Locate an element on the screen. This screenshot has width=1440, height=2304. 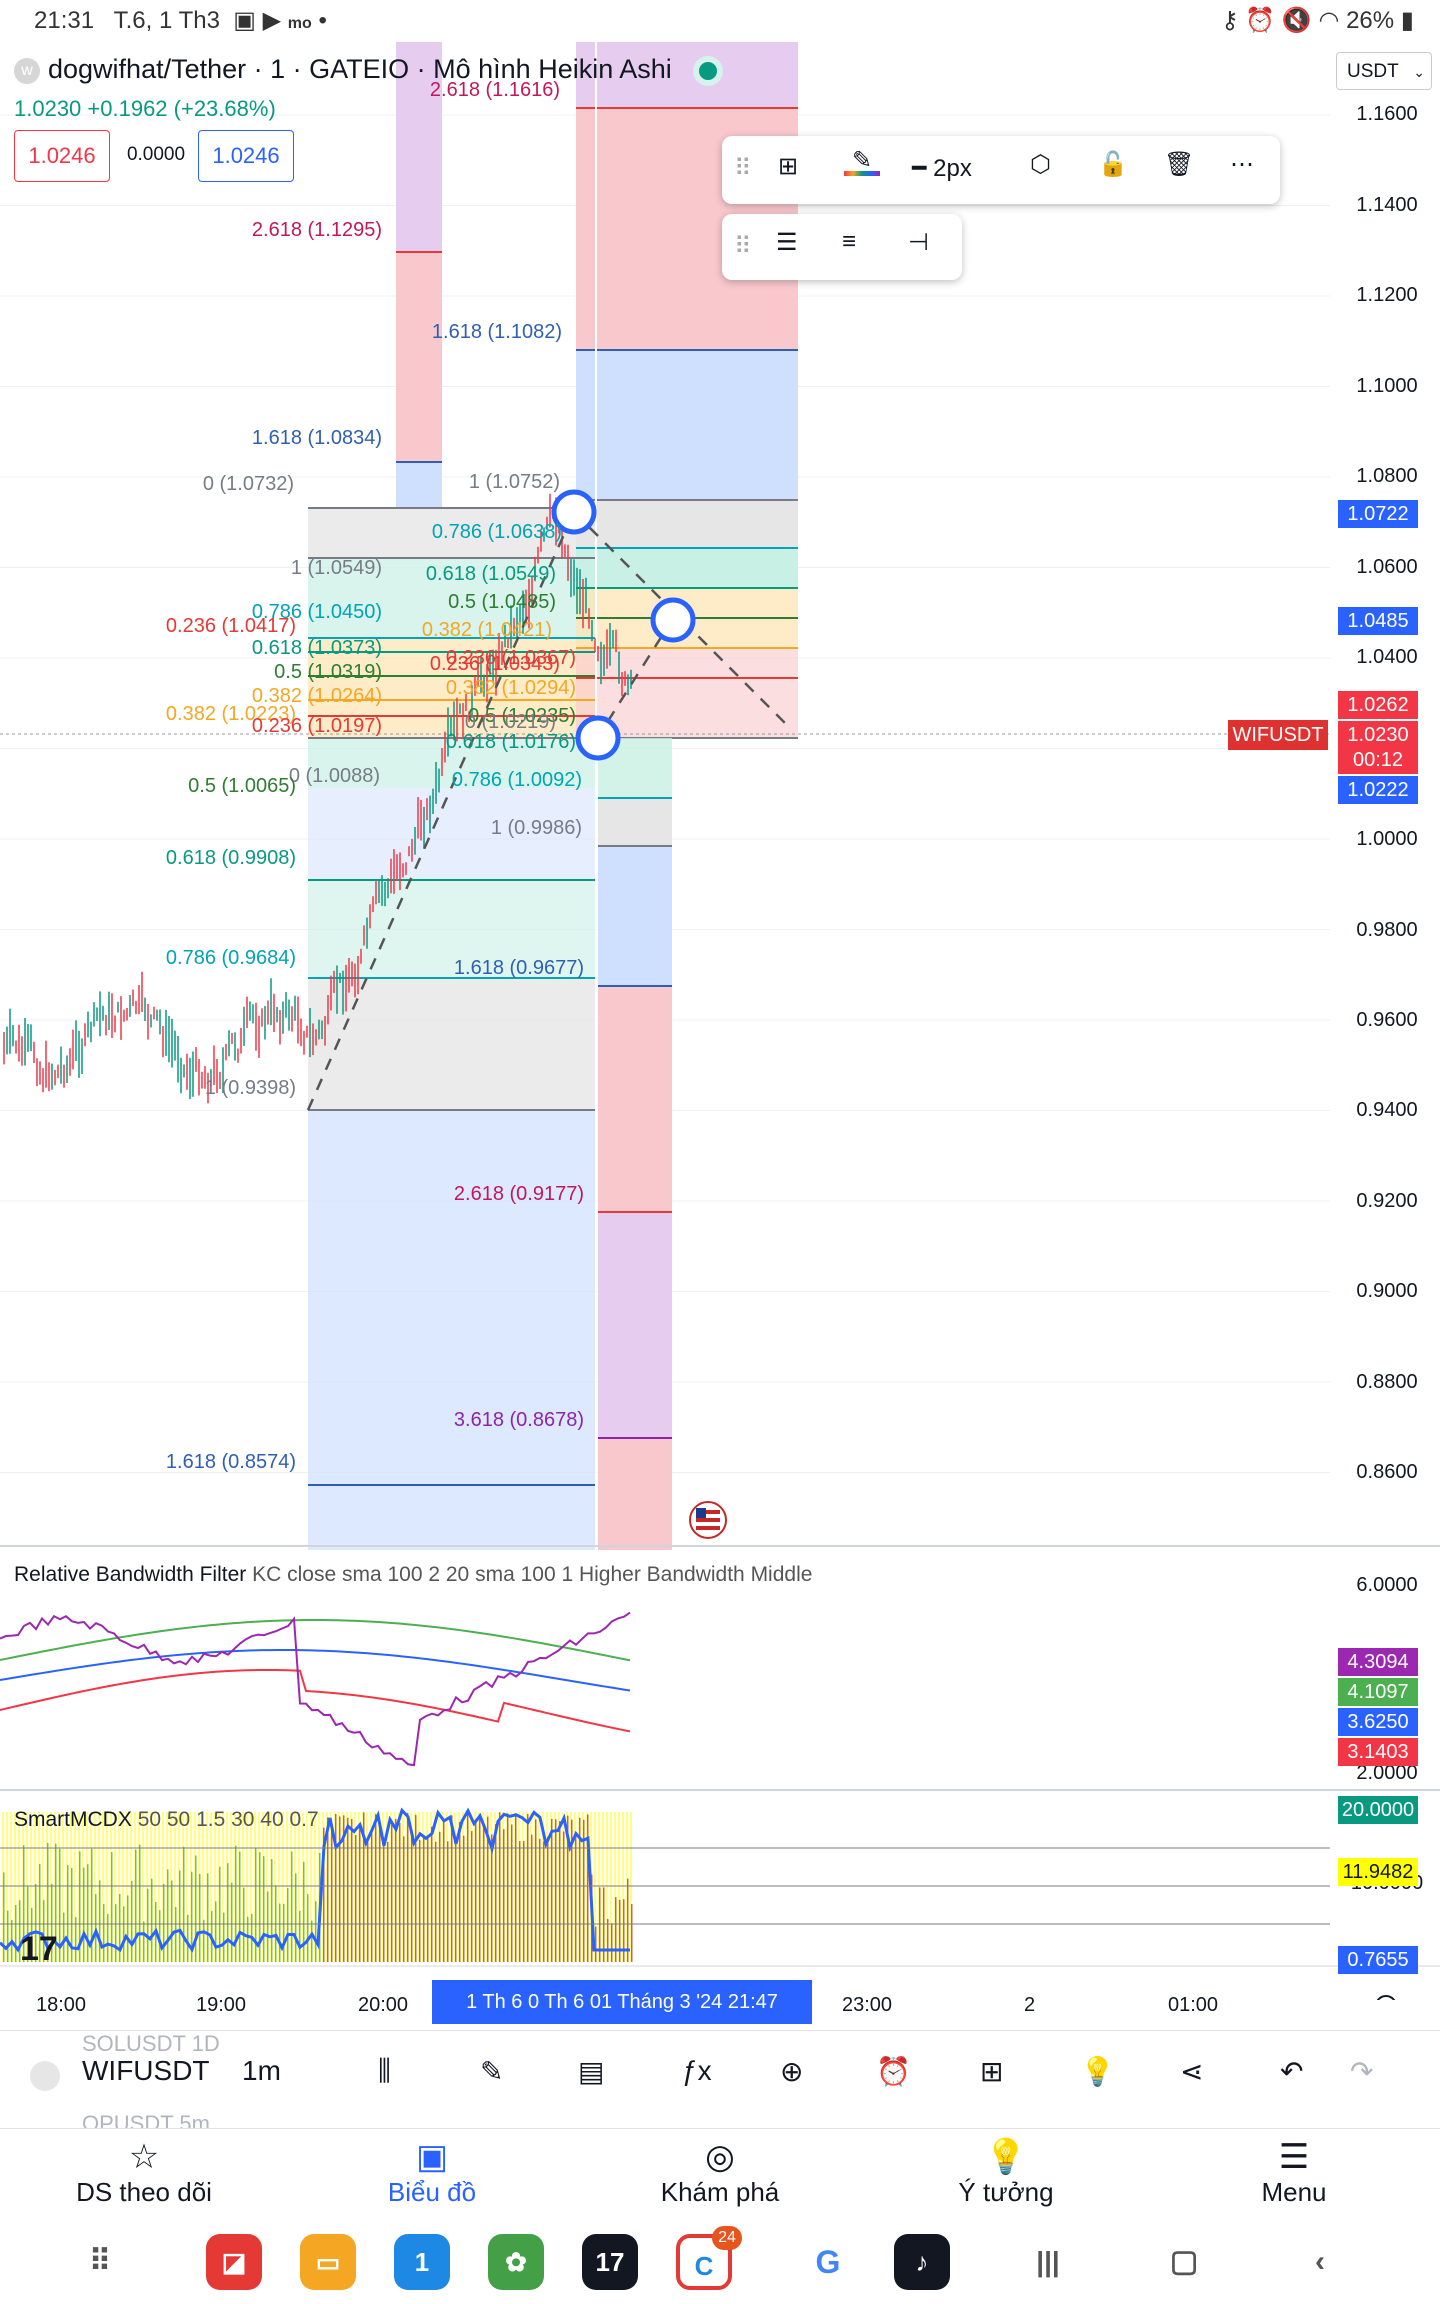
fx-icon: ƒx is located at coordinates (697, 2070).